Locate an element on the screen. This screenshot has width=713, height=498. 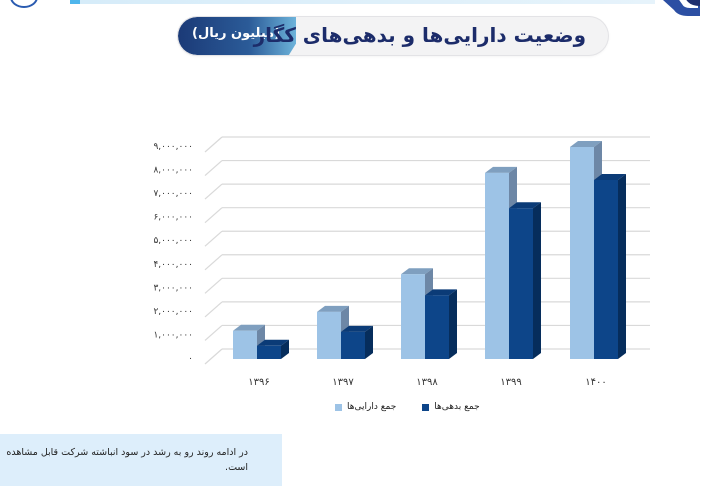
top-strip is located at coordinates (362, 2).